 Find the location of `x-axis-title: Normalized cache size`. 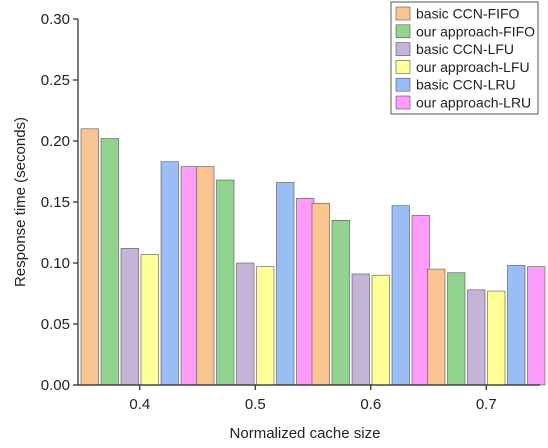

x-axis-title: Normalized cache size is located at coordinates (305, 433).